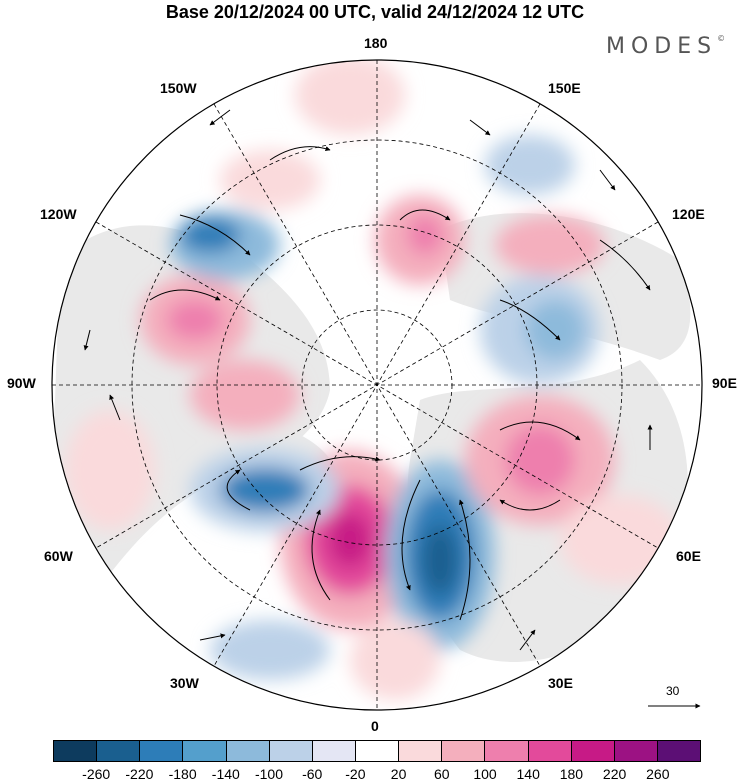  I want to click on colorbar-tick-label: 20, so click(398, 774).